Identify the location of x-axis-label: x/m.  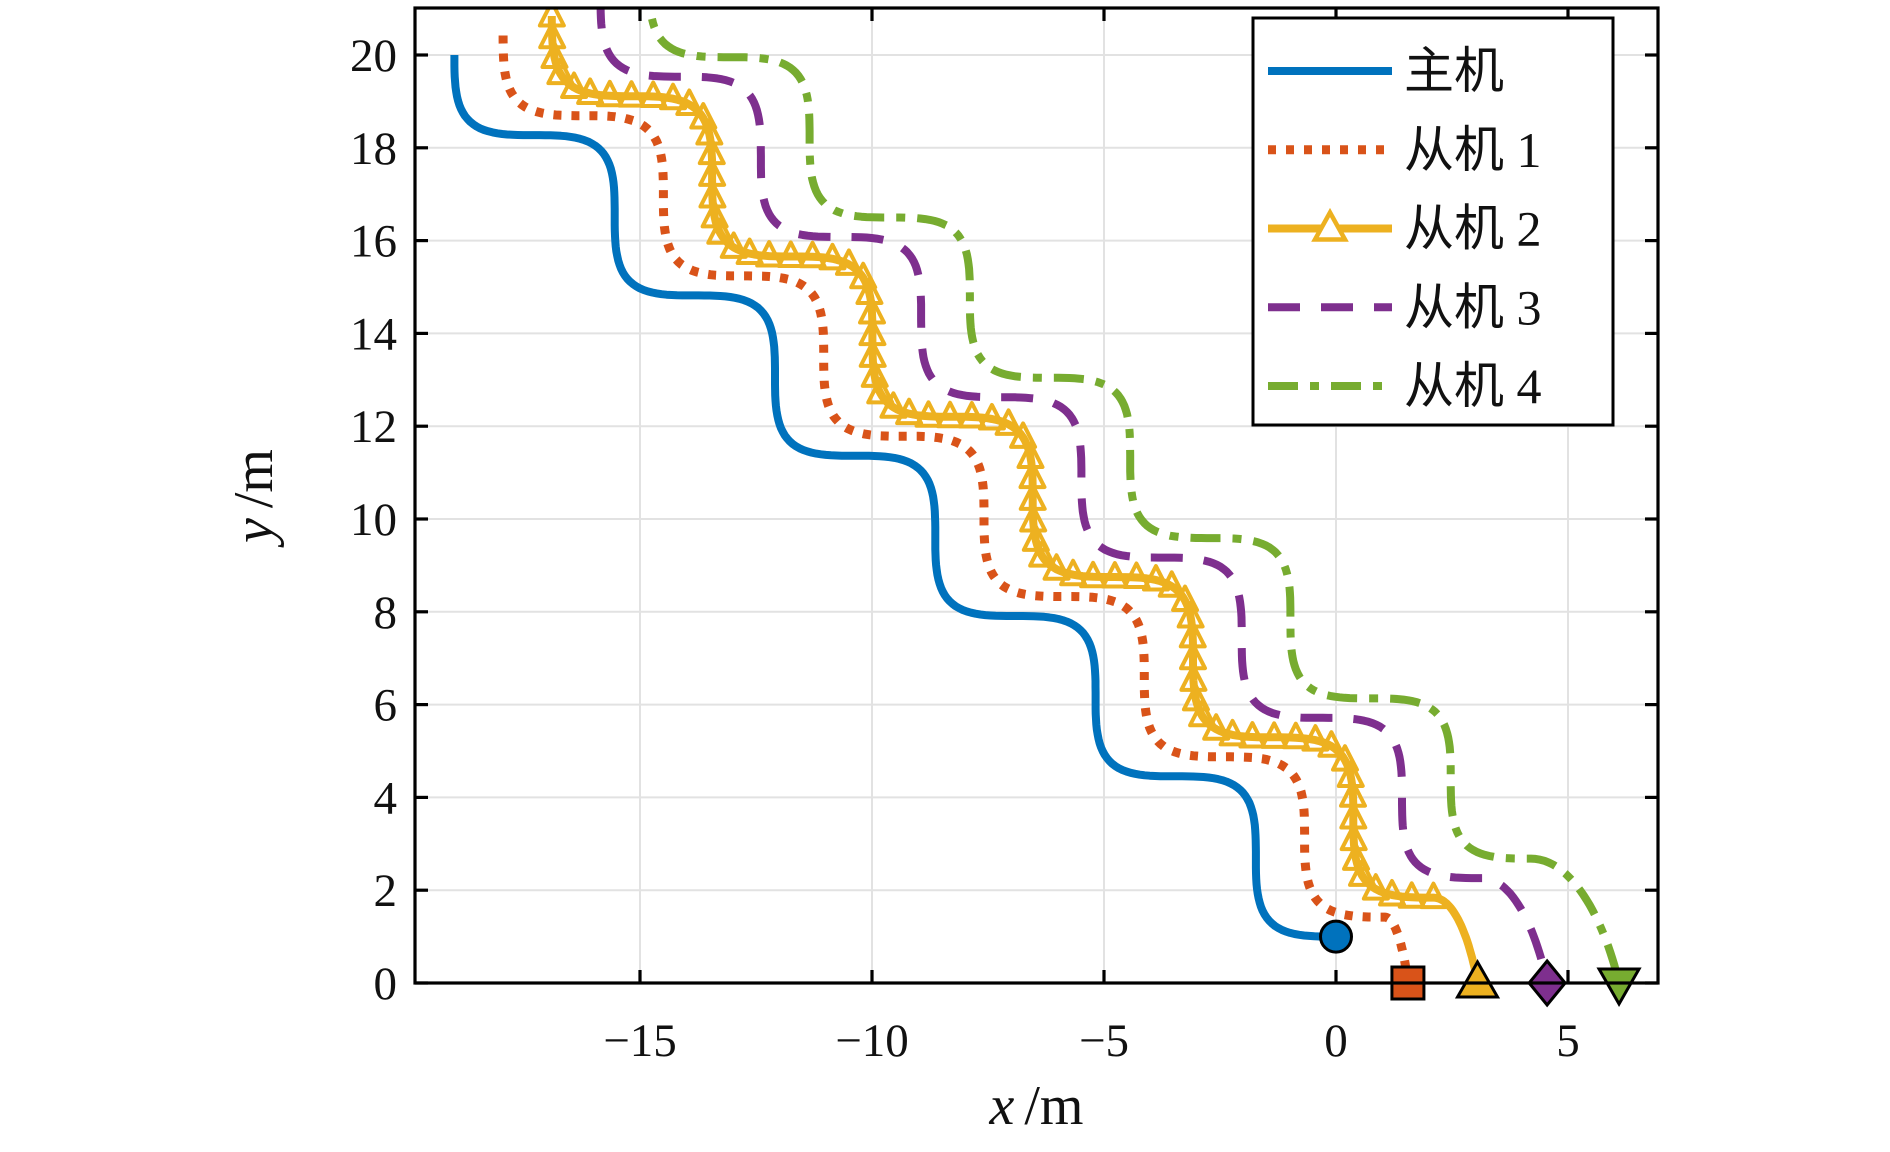
(1036, 1106).